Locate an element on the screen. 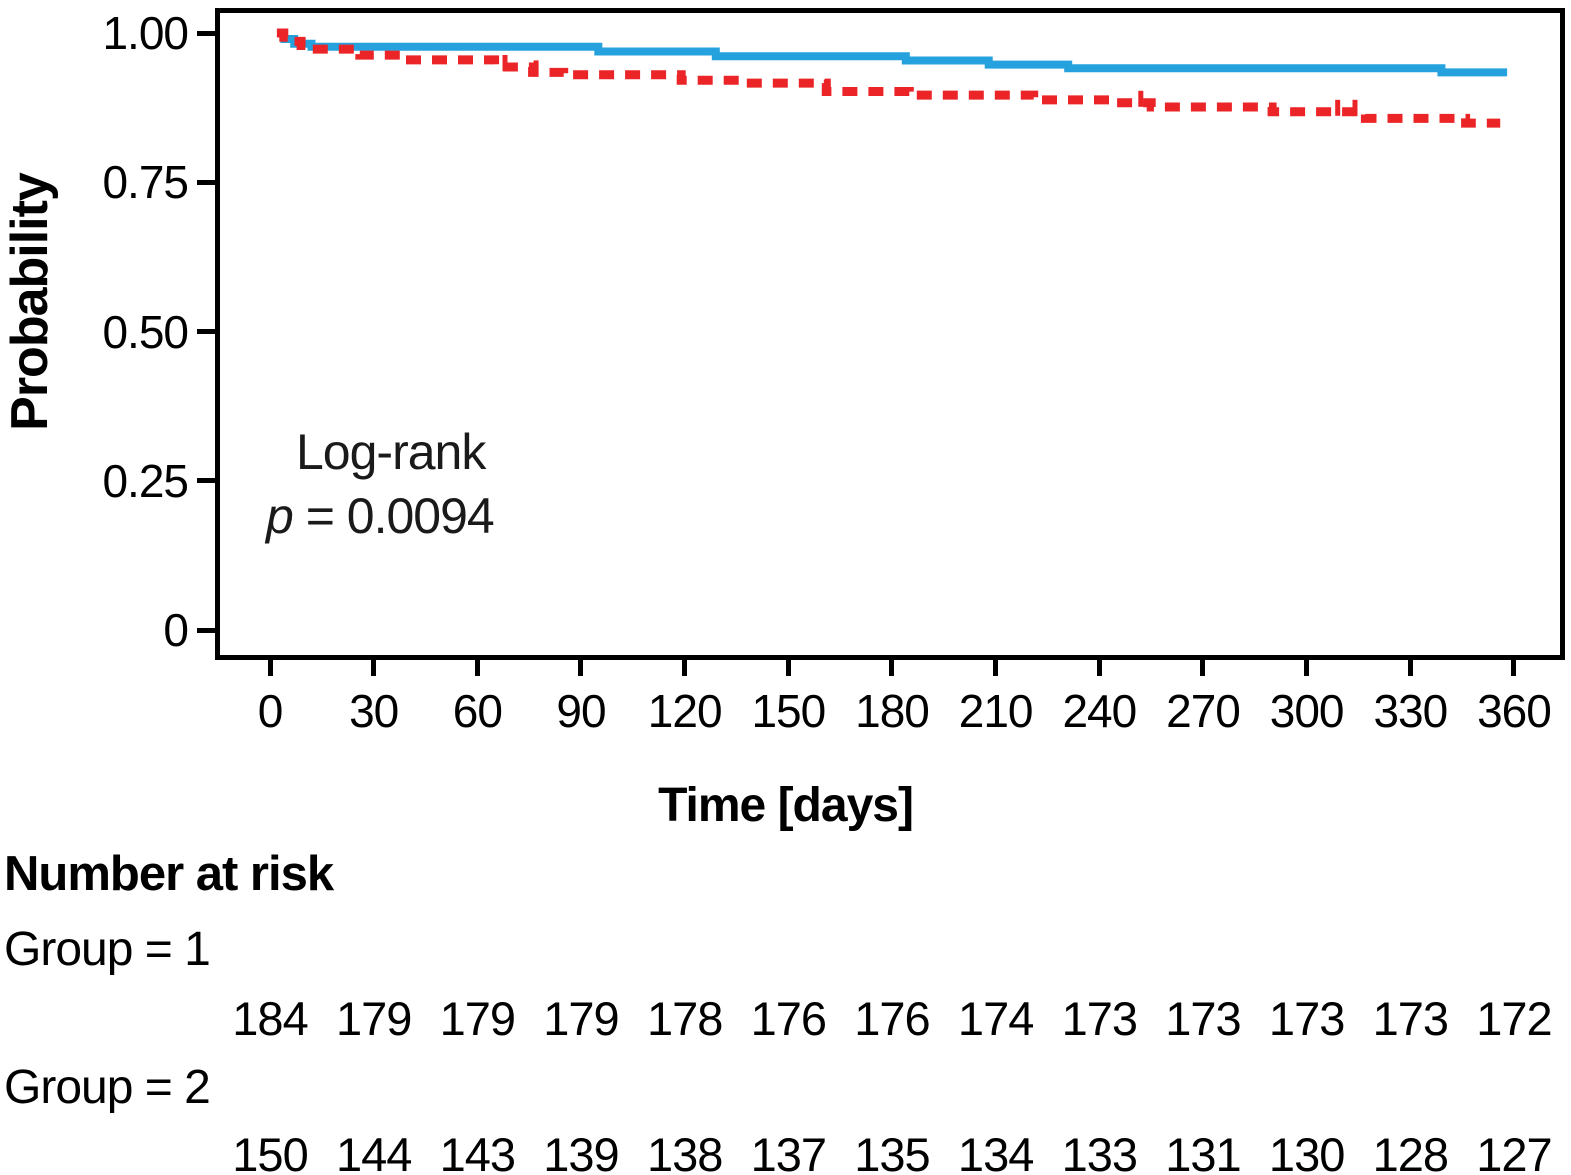  risk-table-title: Number at risk is located at coordinates (169, 874).